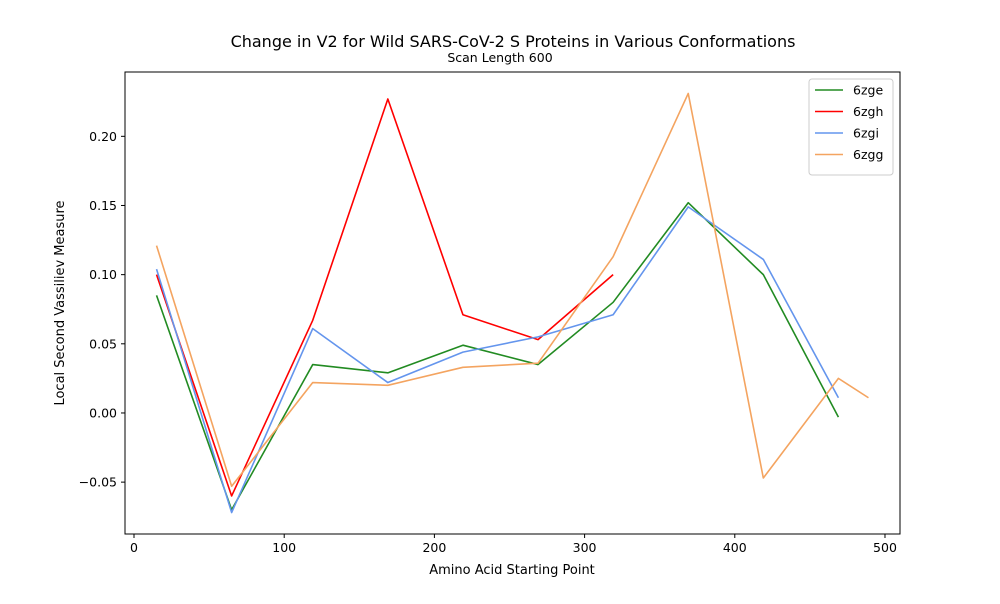  I want to click on legend-label: 6zge, so click(868, 90).